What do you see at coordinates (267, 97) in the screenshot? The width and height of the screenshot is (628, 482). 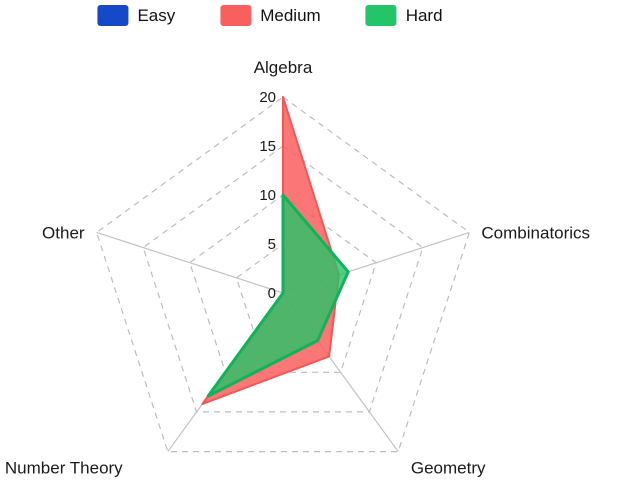 I see `tick-label-20: 20` at bounding box center [267, 97].